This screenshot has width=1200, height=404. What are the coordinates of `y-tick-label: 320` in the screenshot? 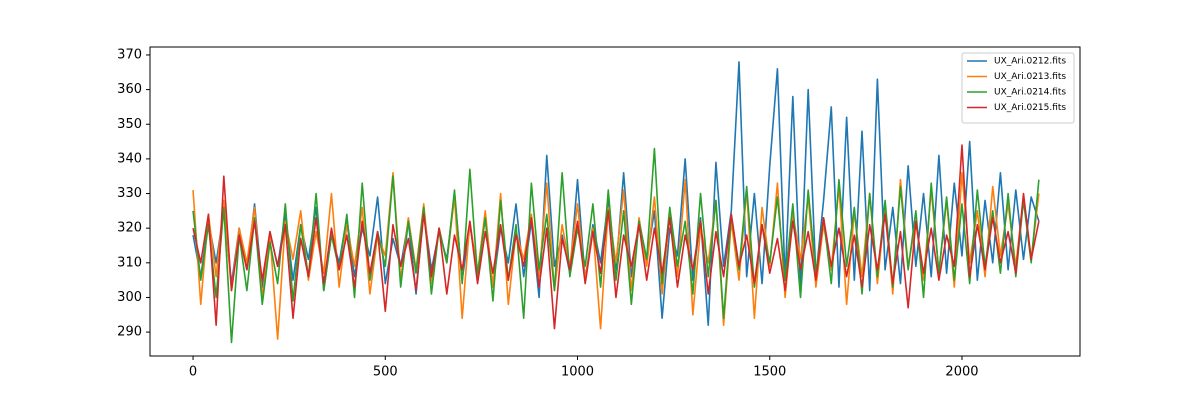 It's located at (129, 228).